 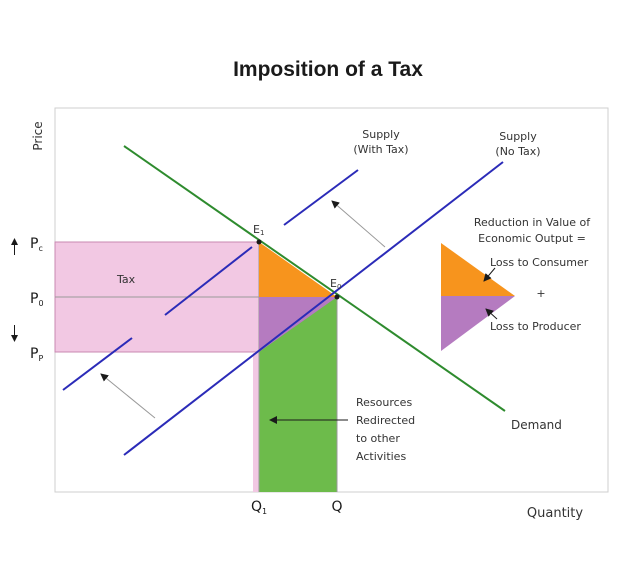 I want to click on resources-note-line4: Activities, so click(x=381, y=456).